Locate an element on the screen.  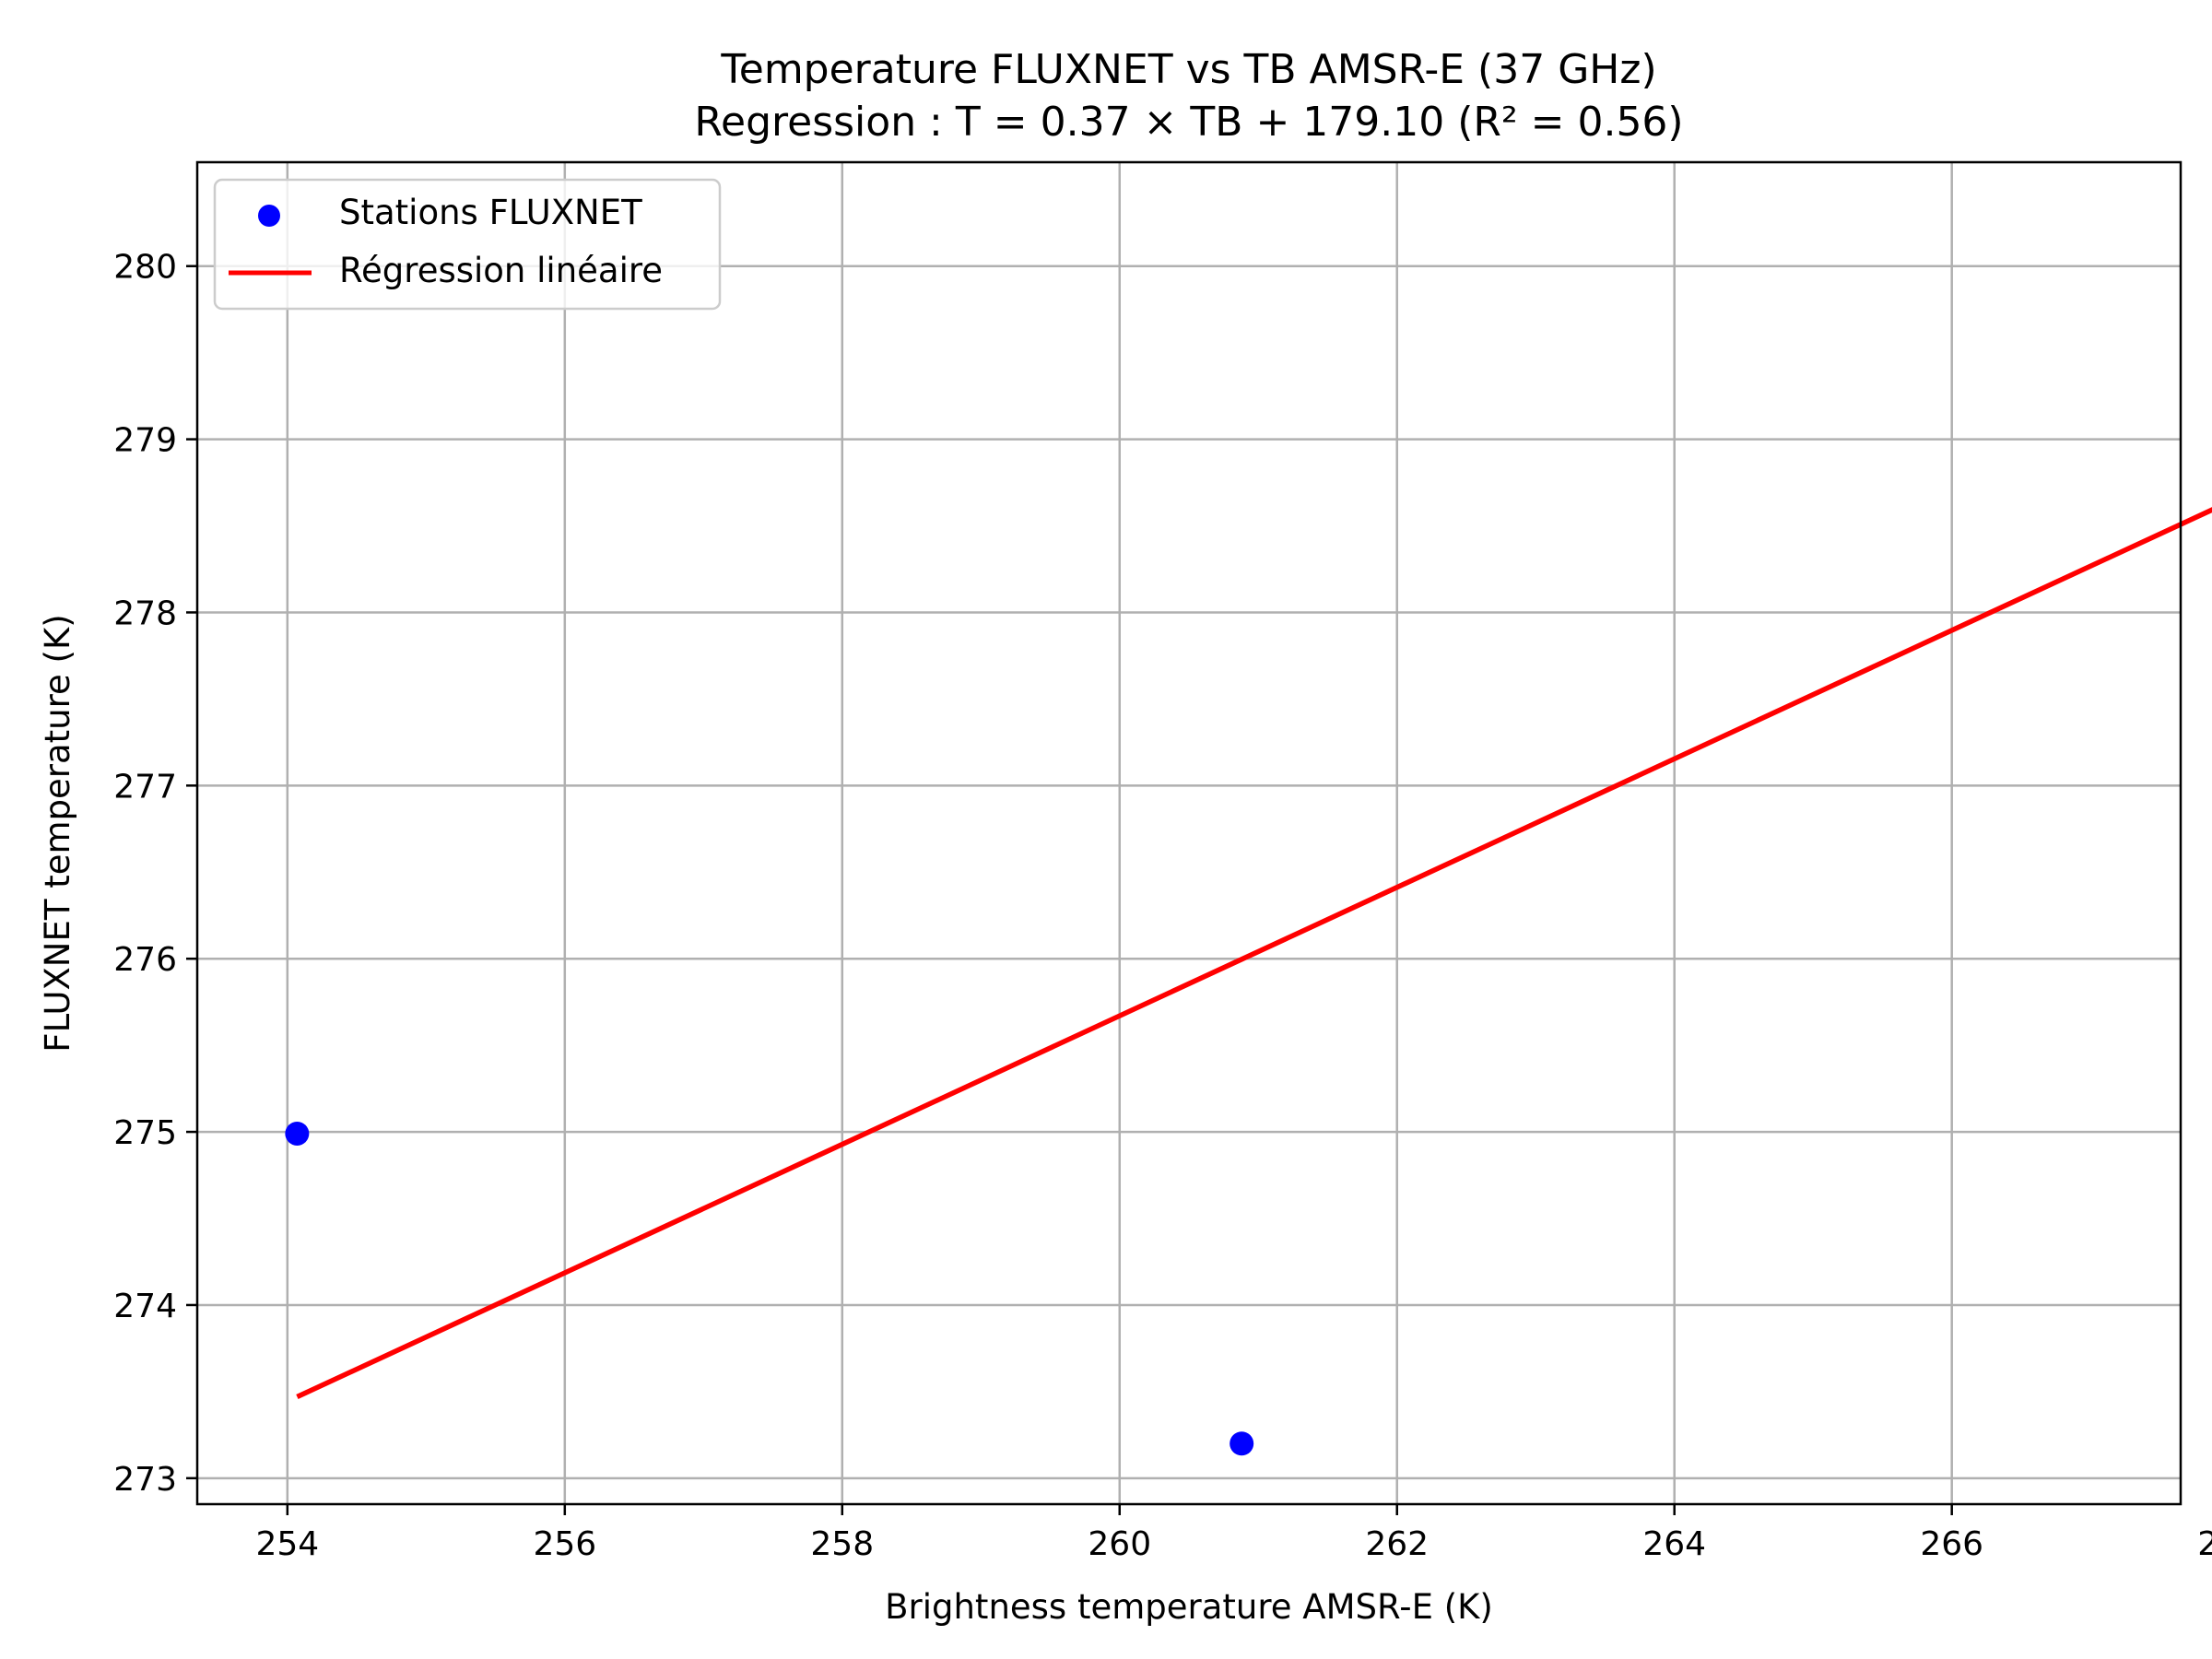
y-tick-label: 280 is located at coordinates (145, 268).